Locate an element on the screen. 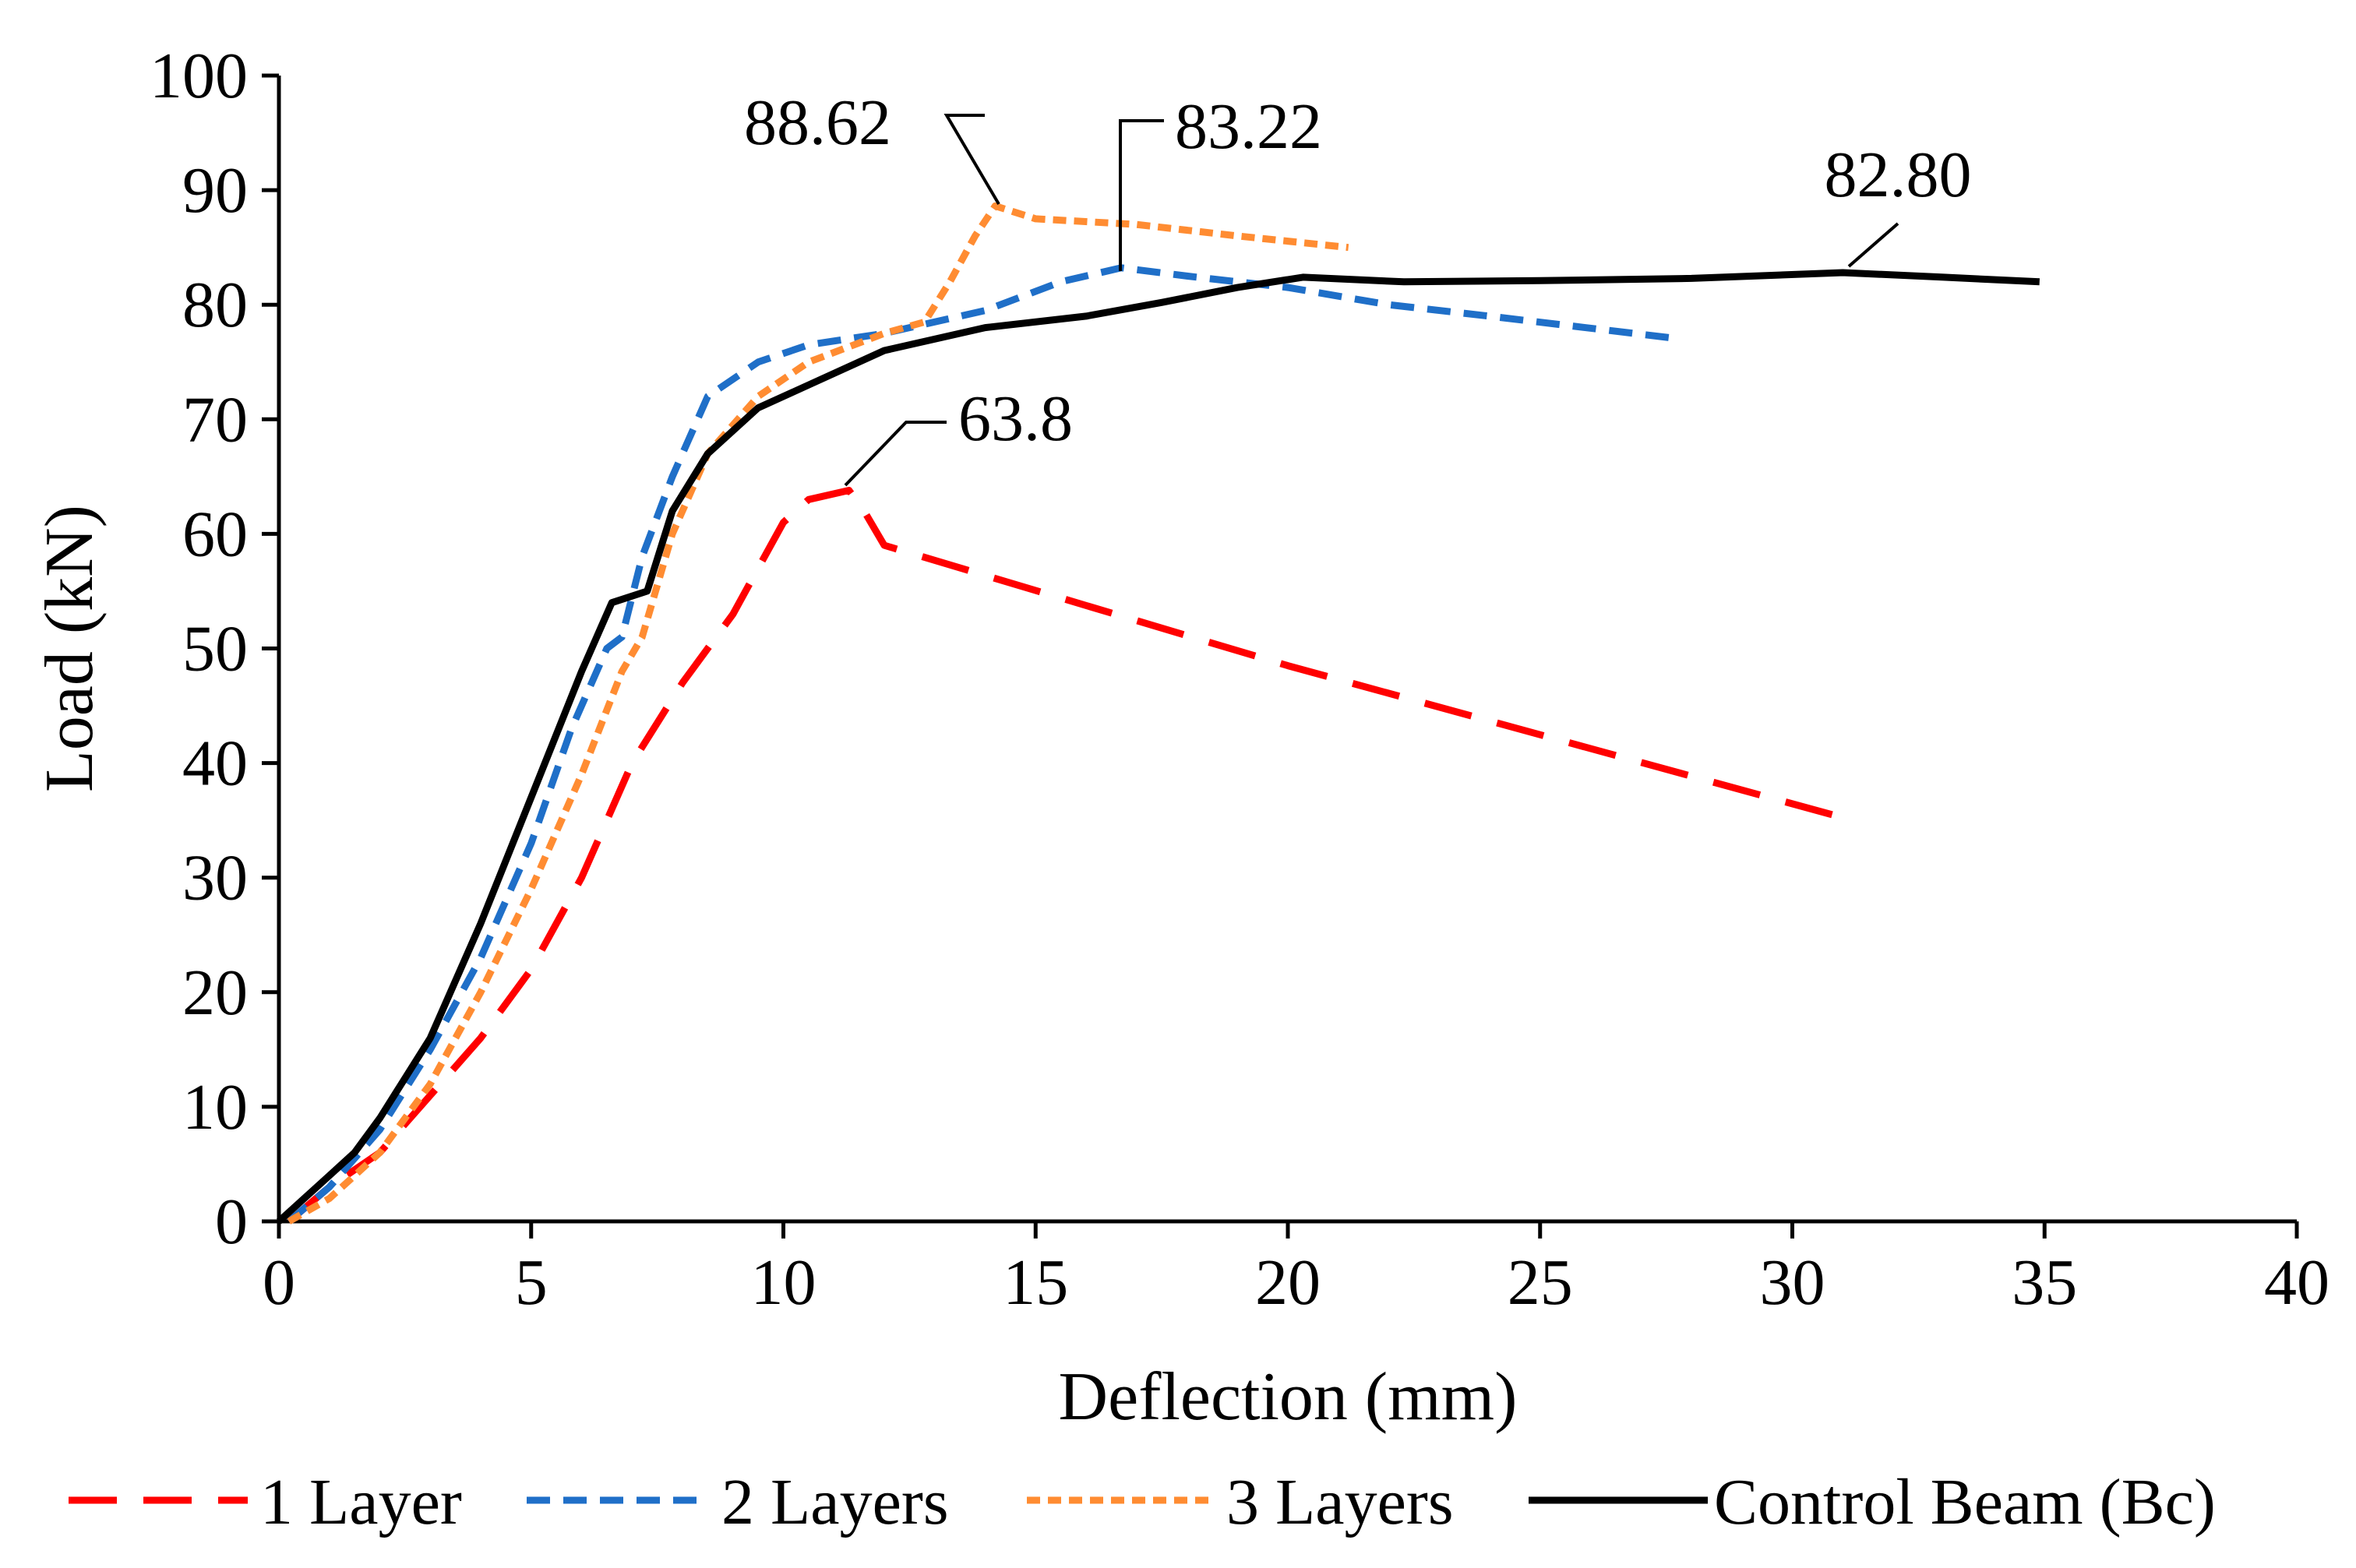 The width and height of the screenshot is (2356, 1568). legend: 1 Layer 2 Layers 3 Layers Control Beam (Bc) is located at coordinates (1142, 1502).